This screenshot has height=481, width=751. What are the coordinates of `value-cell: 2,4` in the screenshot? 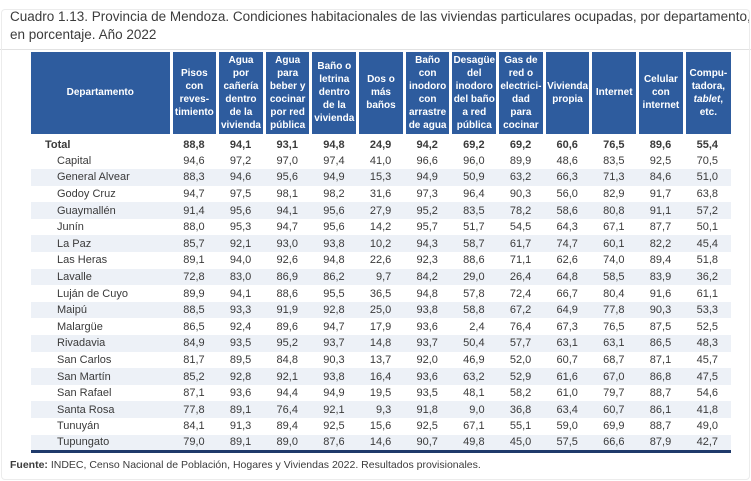 It's located at (477, 326).